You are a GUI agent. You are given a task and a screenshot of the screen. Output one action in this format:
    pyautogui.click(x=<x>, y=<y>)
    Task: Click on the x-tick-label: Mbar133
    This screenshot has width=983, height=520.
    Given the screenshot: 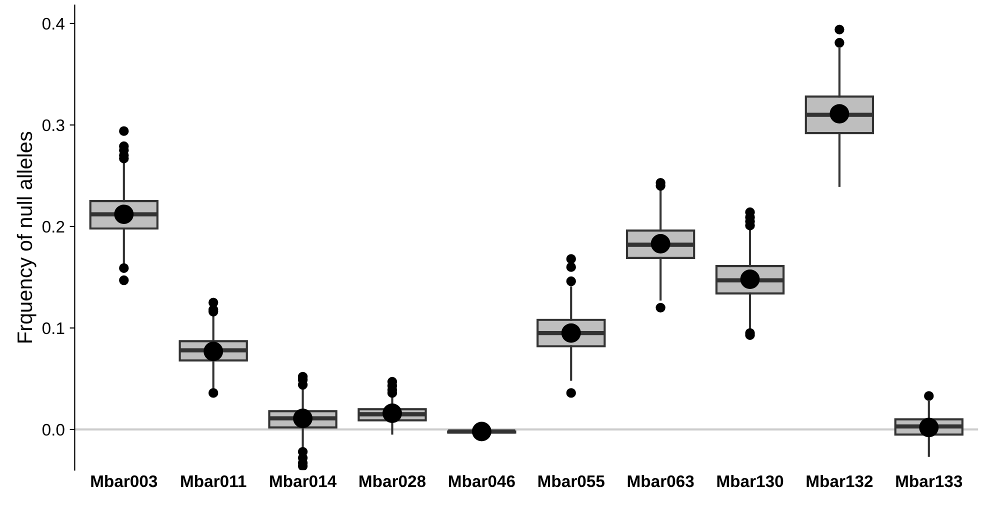 What is the action you would take?
    pyautogui.click(x=929, y=481)
    